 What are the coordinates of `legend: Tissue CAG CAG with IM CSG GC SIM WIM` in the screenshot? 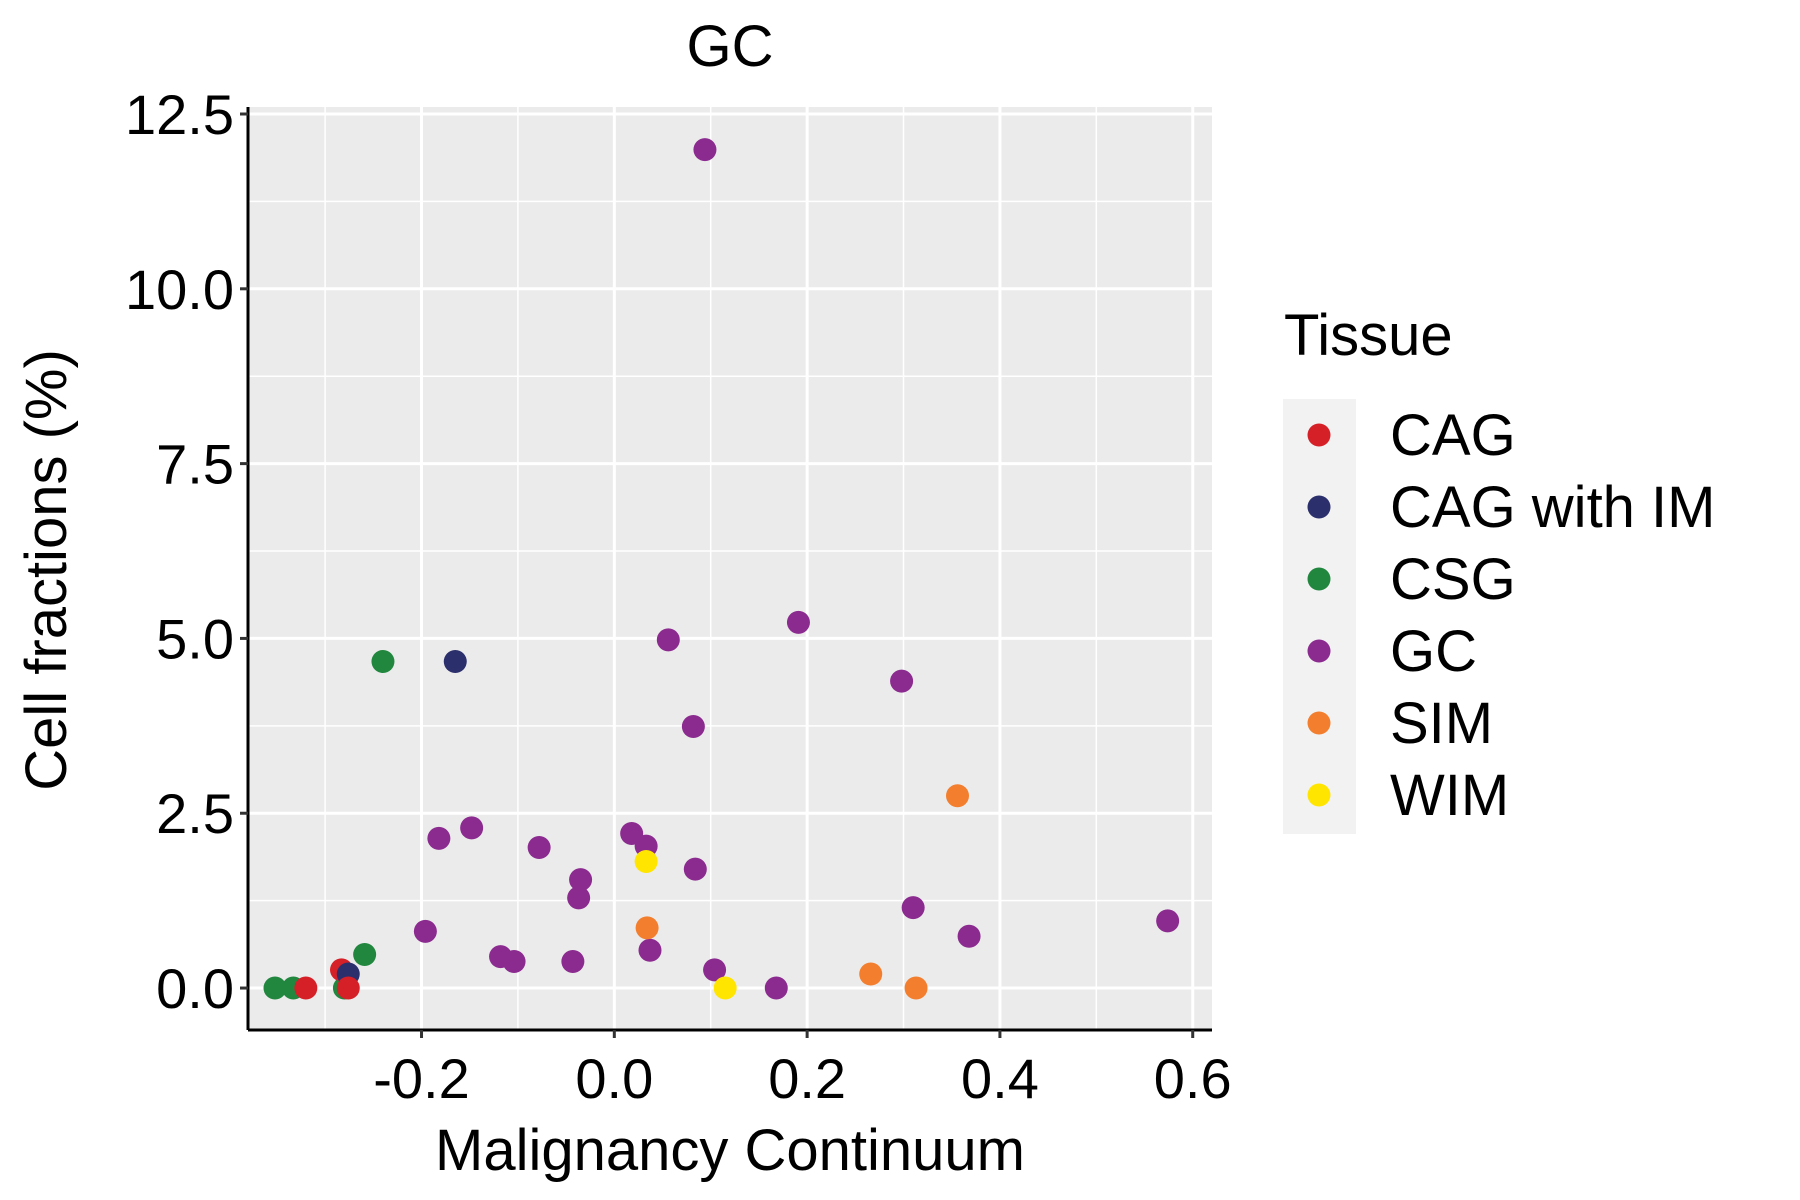 It's located at (1499, 568).